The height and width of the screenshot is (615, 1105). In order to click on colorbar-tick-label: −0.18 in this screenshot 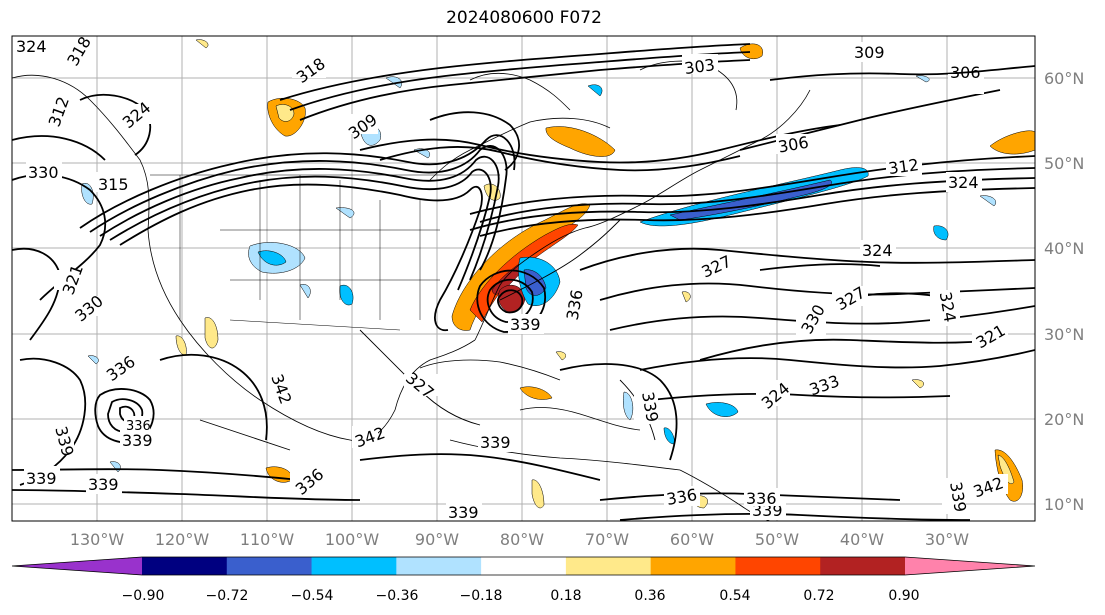, I will do `click(481, 596)`.